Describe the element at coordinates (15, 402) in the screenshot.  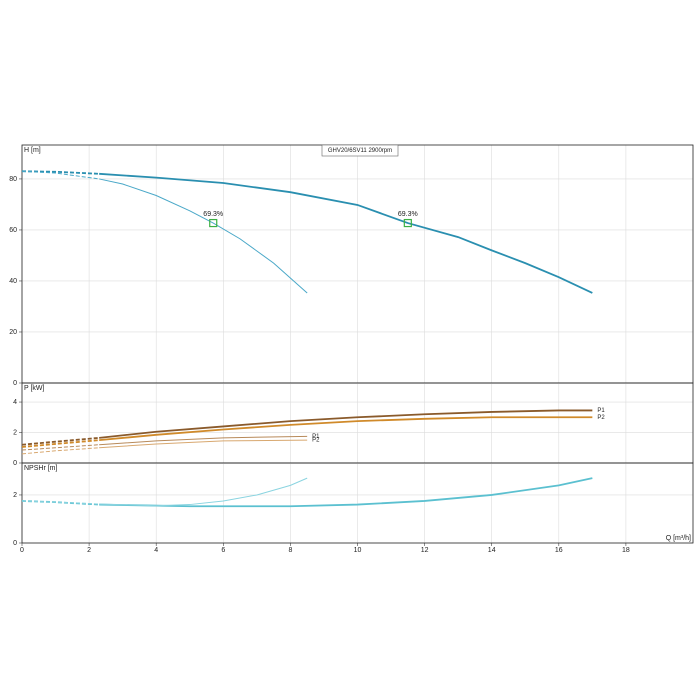
I see `y-tick-label: 4` at that location.